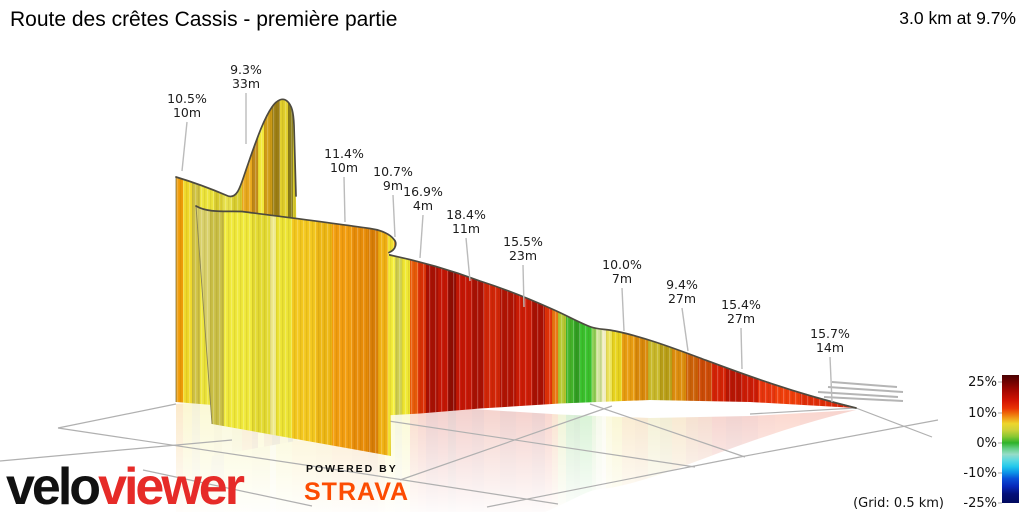 The image size is (1024, 512). Describe the element at coordinates (682, 291) in the screenshot. I see `segment-label: 9.4% 27m` at that location.